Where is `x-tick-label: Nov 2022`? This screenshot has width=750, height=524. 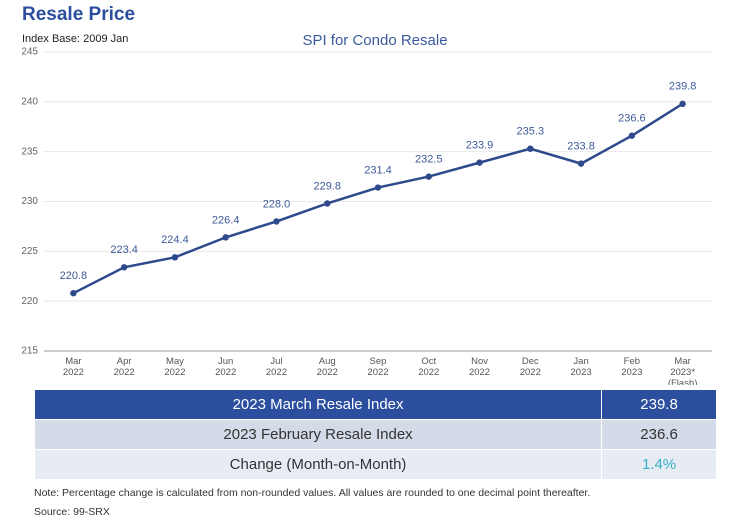 x-tick-label: Nov 2022 is located at coordinates (479, 367).